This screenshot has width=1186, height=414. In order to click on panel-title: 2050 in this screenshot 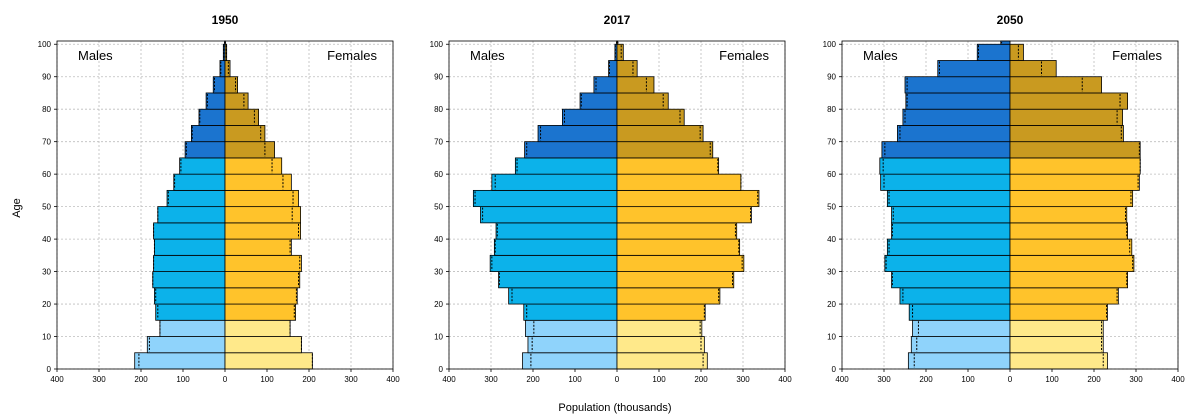, I will do `click(1010, 20)`.